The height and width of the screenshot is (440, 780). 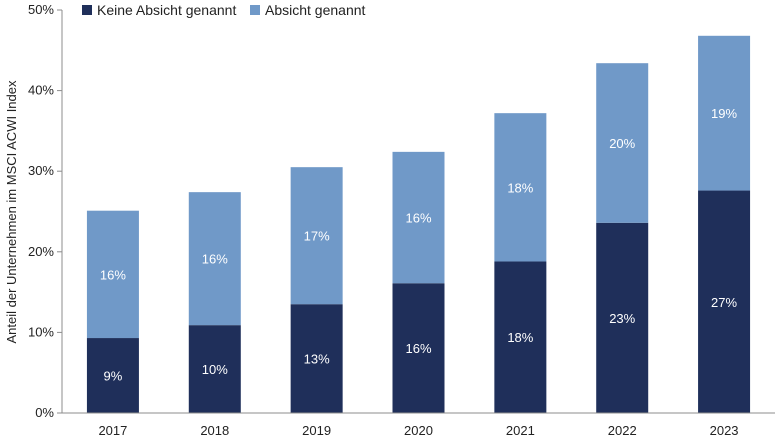 What do you see at coordinates (44, 412) in the screenshot?
I see `y-tick-label: 0%` at bounding box center [44, 412].